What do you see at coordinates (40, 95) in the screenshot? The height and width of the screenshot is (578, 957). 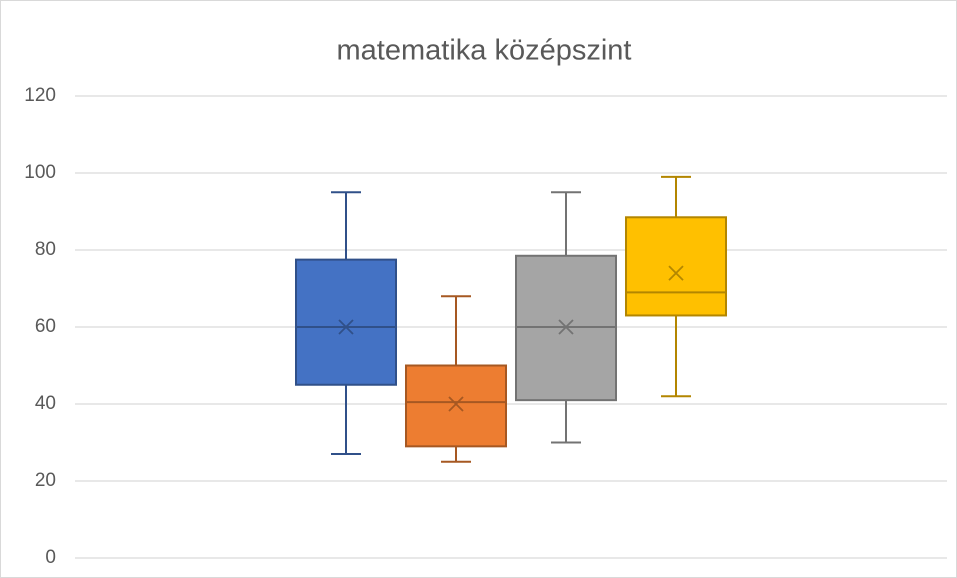 I see `y-tick-label: 120` at bounding box center [40, 95].